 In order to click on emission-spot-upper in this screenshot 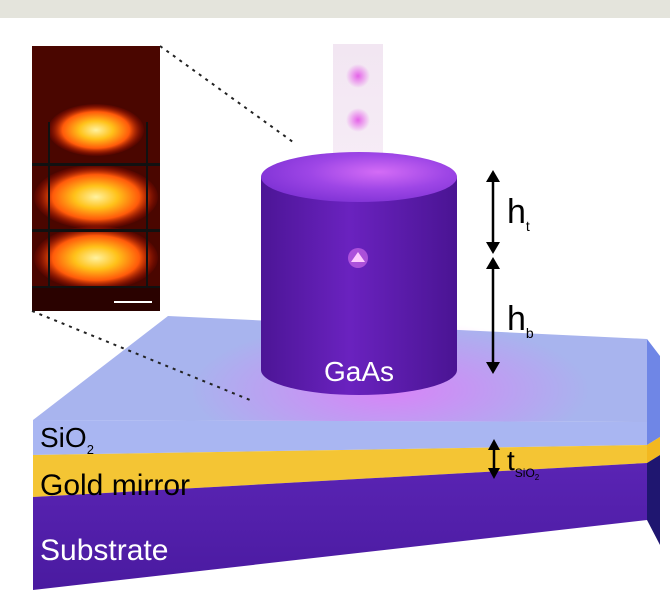, I will do `click(358, 76)`.